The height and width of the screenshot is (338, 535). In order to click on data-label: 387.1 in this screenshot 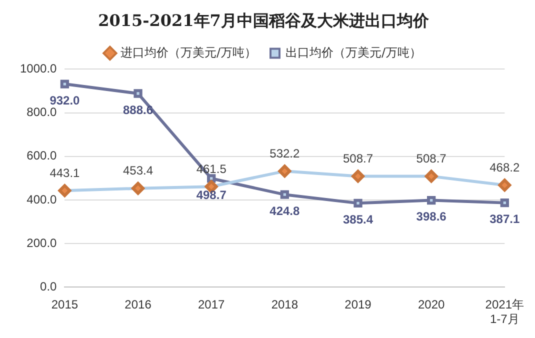, I will do `click(505, 219)`.